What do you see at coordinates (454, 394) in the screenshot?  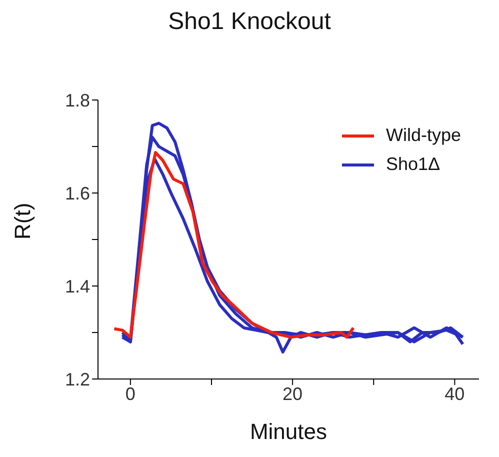 I see `x-tick-label: 40` at bounding box center [454, 394].